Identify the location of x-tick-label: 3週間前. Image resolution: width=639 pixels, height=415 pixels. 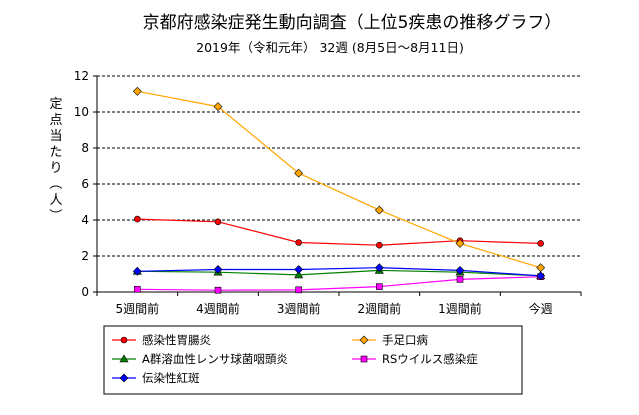
(299, 308).